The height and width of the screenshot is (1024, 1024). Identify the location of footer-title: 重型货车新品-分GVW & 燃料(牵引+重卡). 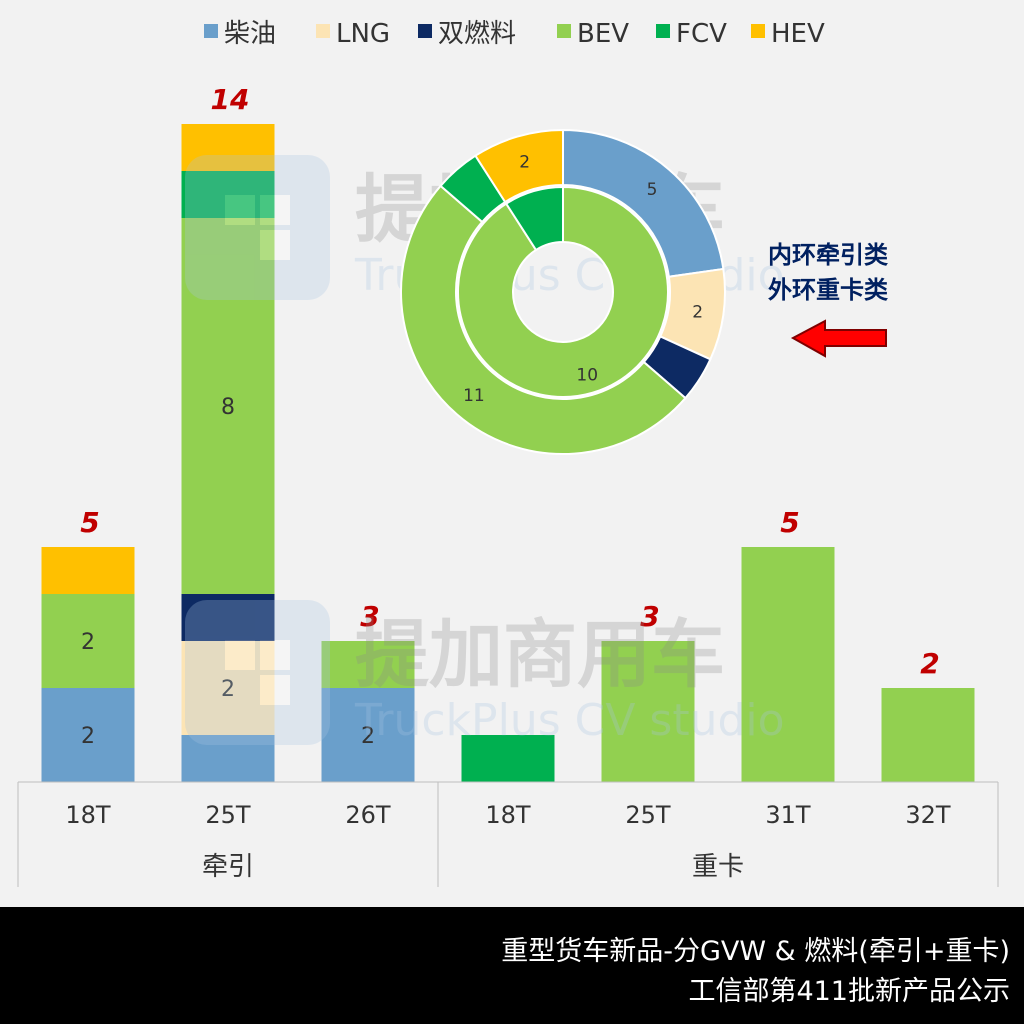
(755, 951).